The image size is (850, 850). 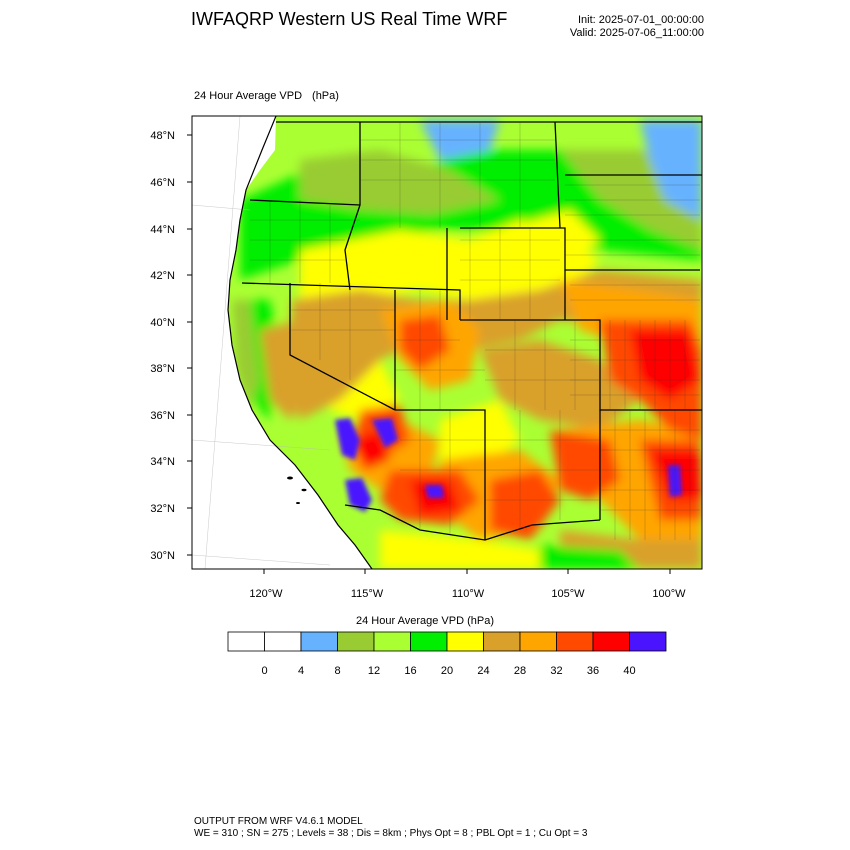 What do you see at coordinates (520, 671) in the screenshot?
I see `colorbar-label: 28` at bounding box center [520, 671].